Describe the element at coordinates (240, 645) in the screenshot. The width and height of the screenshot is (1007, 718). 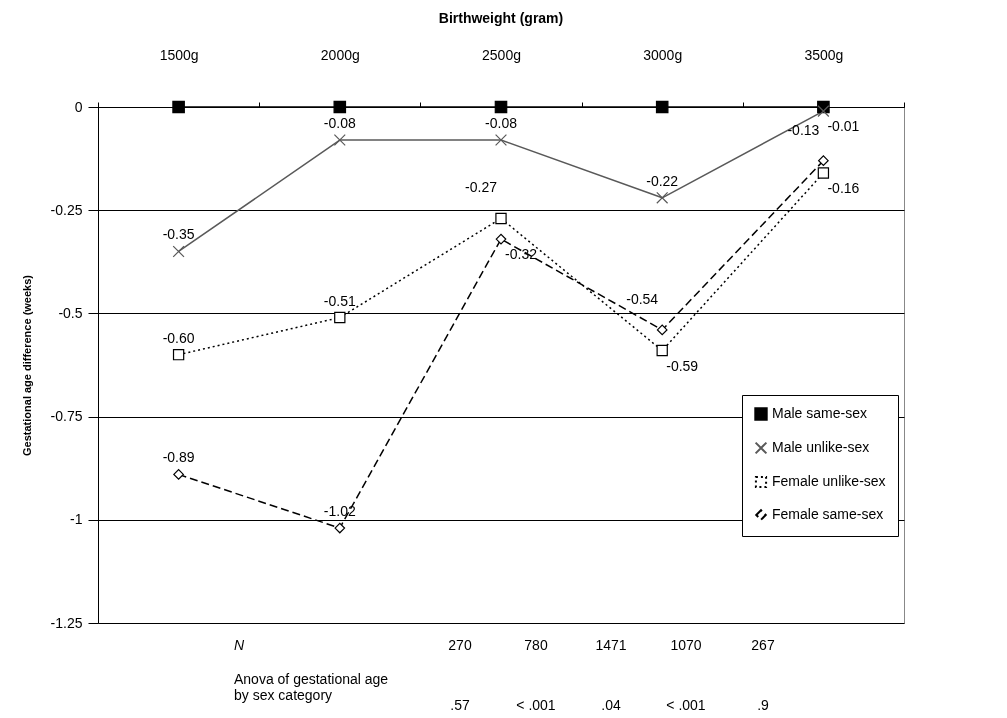
I see `text: N` at that location.